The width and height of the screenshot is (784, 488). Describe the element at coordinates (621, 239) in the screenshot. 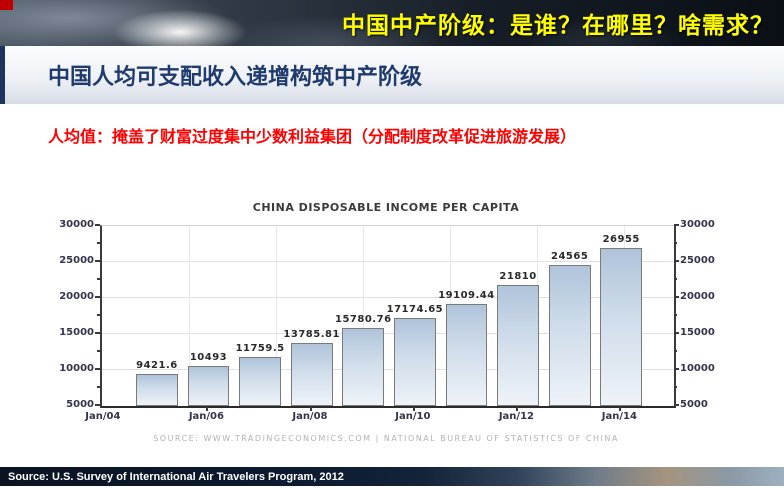

I see `bar-value-label: 26955` at that location.